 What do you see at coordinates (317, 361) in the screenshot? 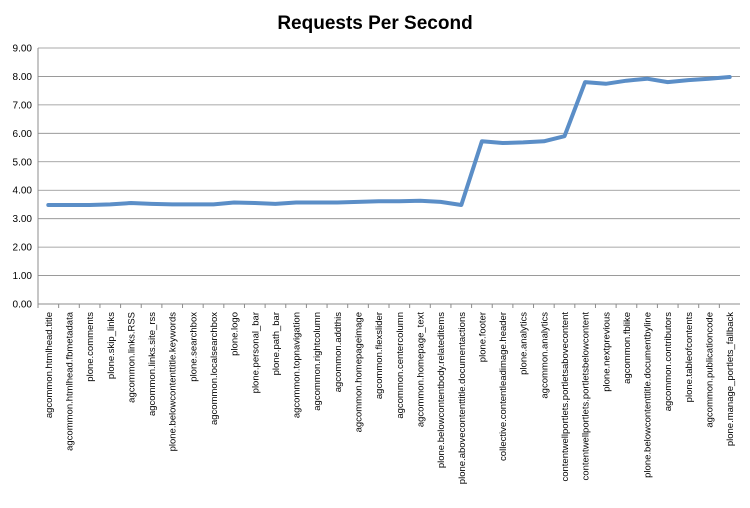
I see `x-tick-label: agcommon.rightcolumn` at bounding box center [317, 361].